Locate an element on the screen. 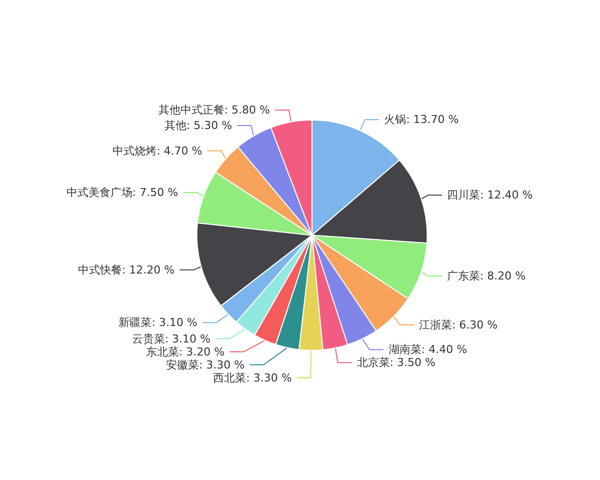 Image resolution: width=600 pixels, height=480 pixels. slice-label: 广东菜: 8.20 % is located at coordinates (486, 276).